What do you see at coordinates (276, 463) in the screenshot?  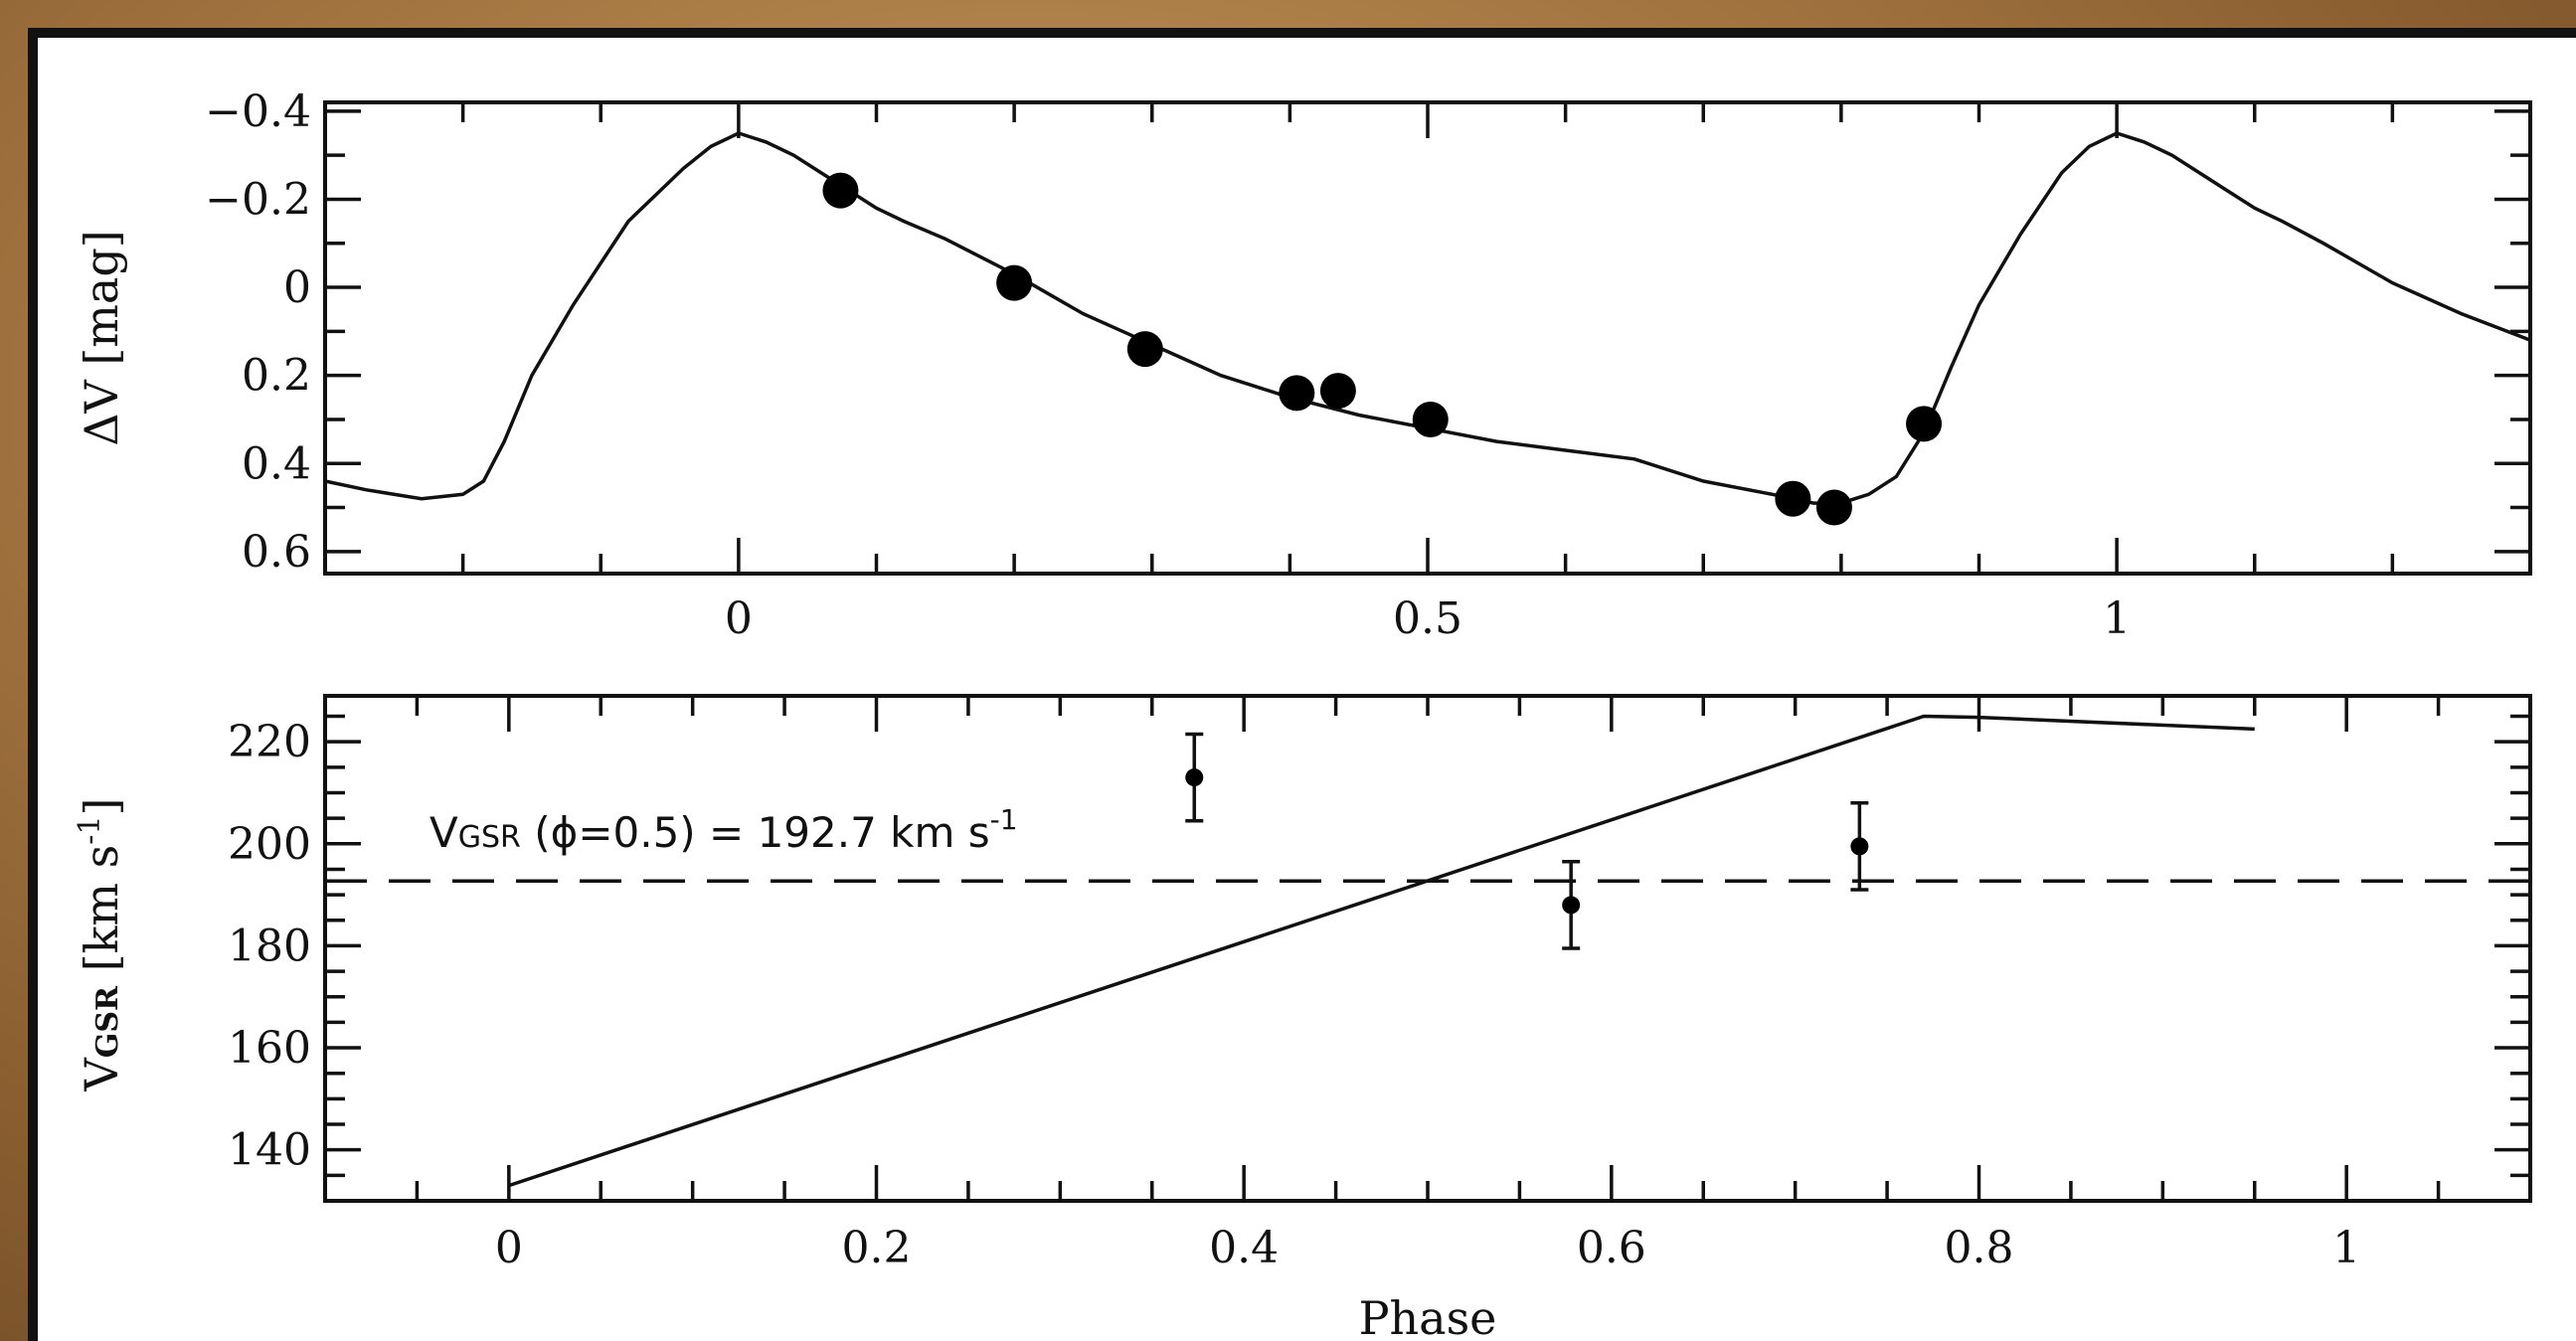 I see `y-tick-label: 0.4` at bounding box center [276, 463].